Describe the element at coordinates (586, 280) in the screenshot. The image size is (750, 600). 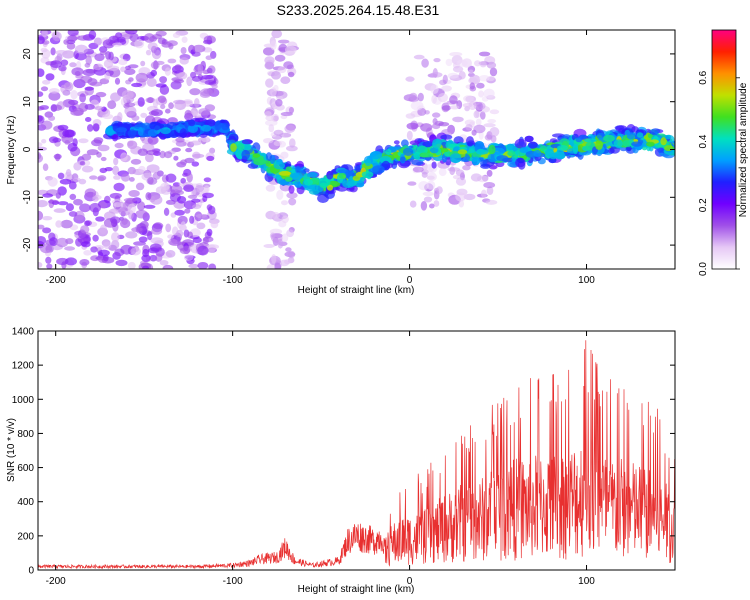
I see `spectrogram-xtick-label: 100` at that location.